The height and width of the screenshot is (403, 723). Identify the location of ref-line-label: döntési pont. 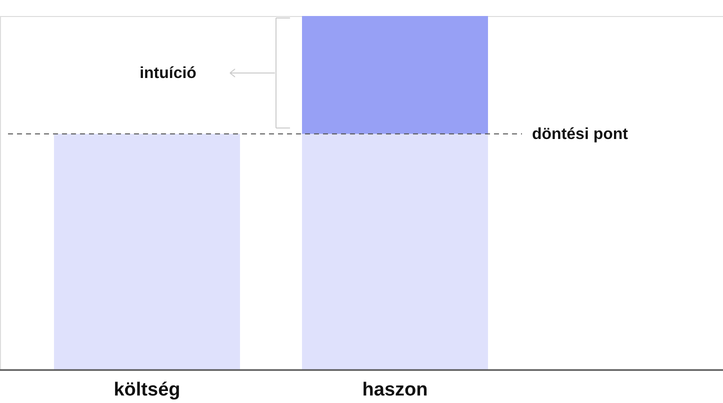
(580, 134).